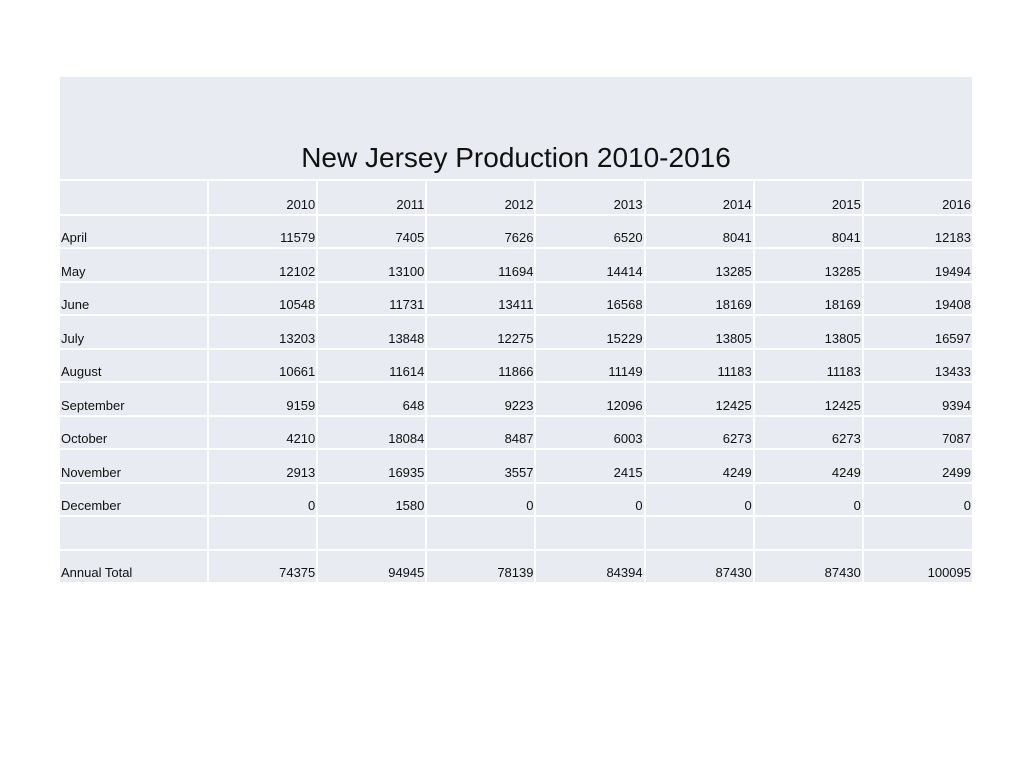 The height and width of the screenshot is (768, 1024). Describe the element at coordinates (916, 432) in the screenshot. I see `value-cell: 7087` at that location.